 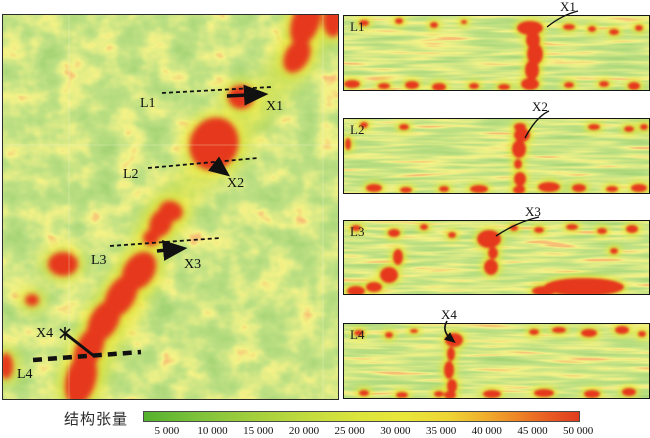 I want to click on section-heatmap-l2, so click(x=496, y=156).